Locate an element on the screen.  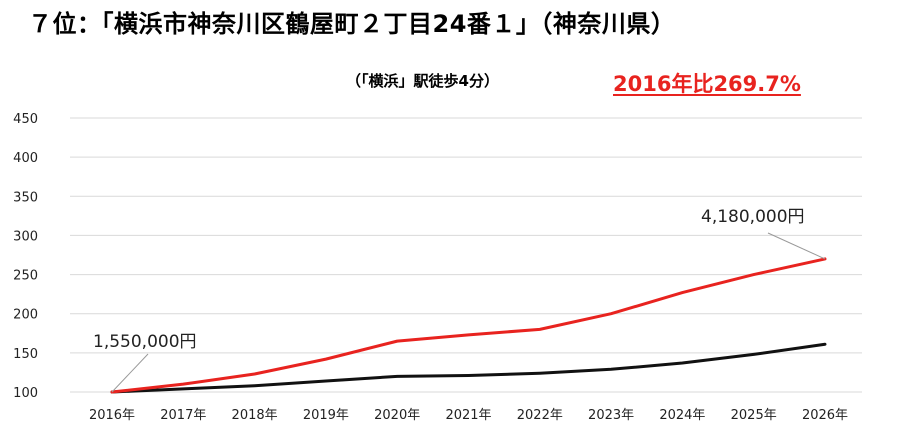
x-tick-label: 2024年 is located at coordinates (682, 415).